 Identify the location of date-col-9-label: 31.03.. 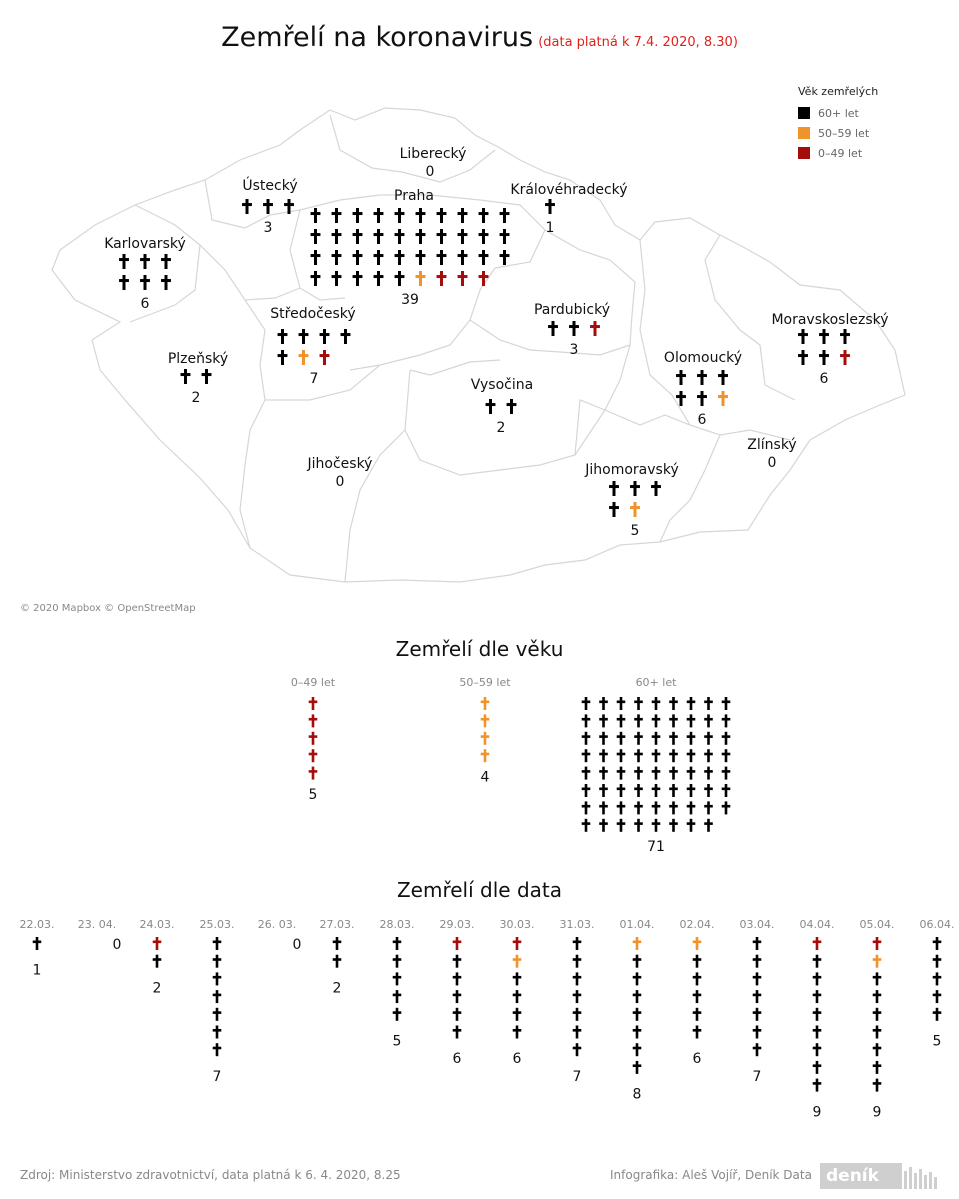
(577, 924).